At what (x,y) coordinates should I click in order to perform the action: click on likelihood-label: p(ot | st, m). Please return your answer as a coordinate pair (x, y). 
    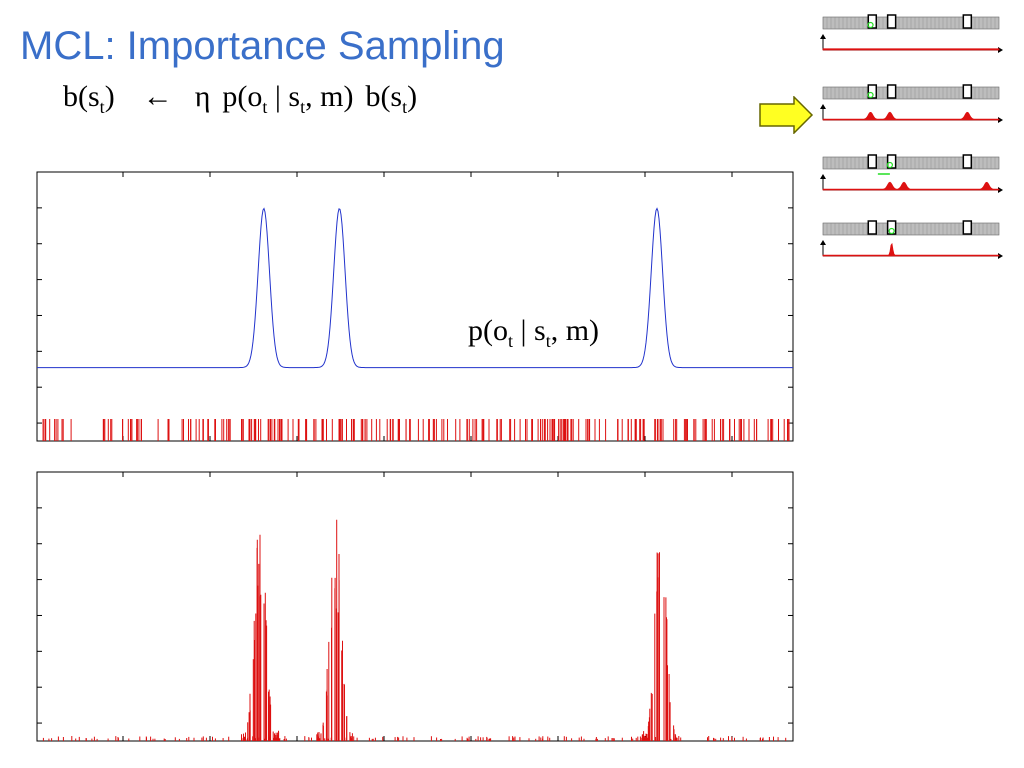
    Looking at the image, I should click on (533, 333).